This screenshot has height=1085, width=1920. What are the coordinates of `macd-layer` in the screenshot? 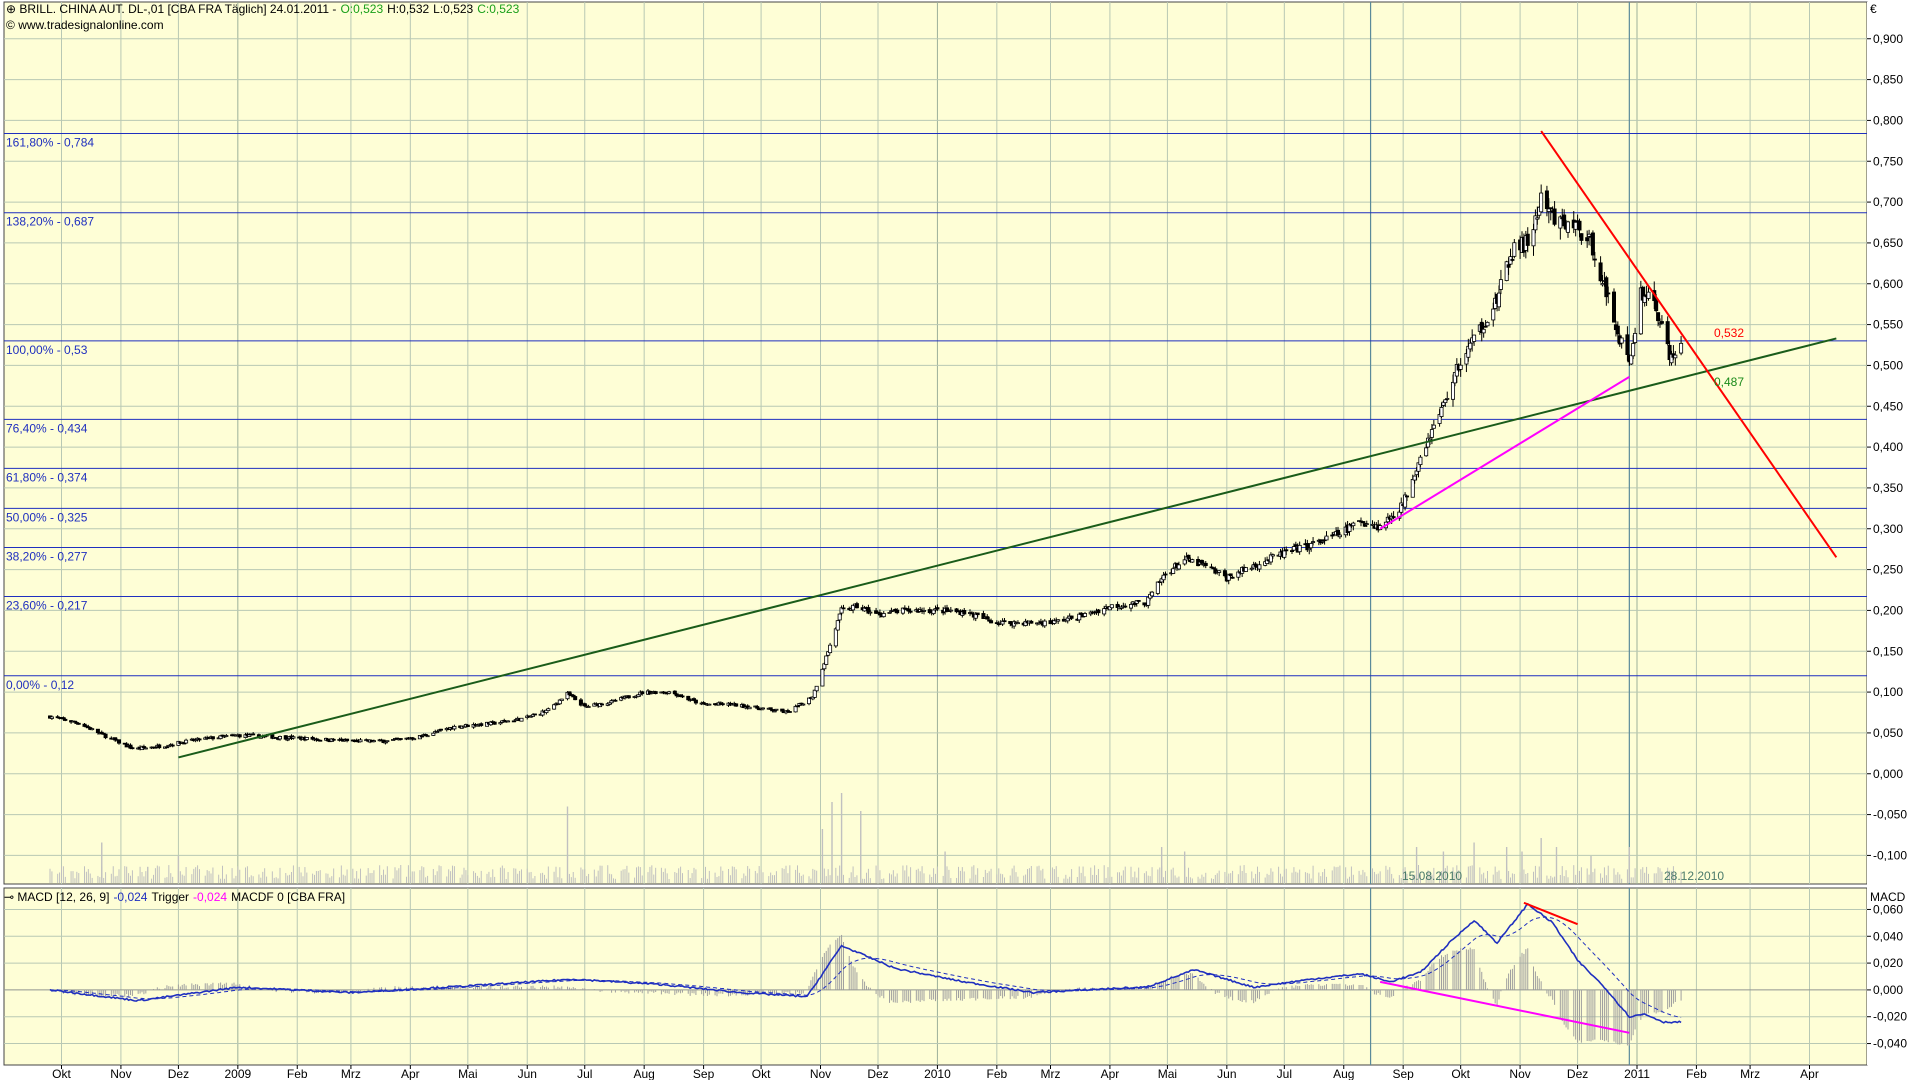 It's located at (935, 973).